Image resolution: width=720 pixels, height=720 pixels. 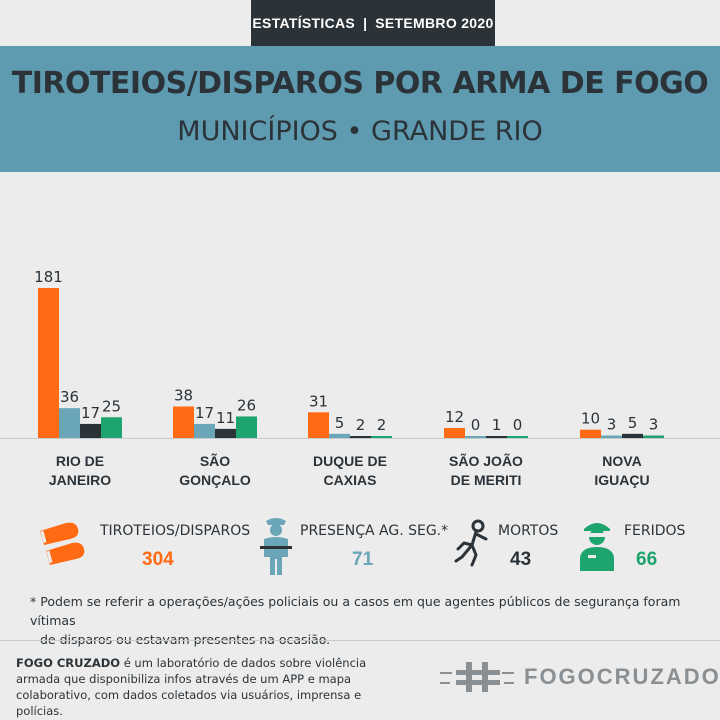 I want to click on police-officer-icon, so click(x=276, y=546).